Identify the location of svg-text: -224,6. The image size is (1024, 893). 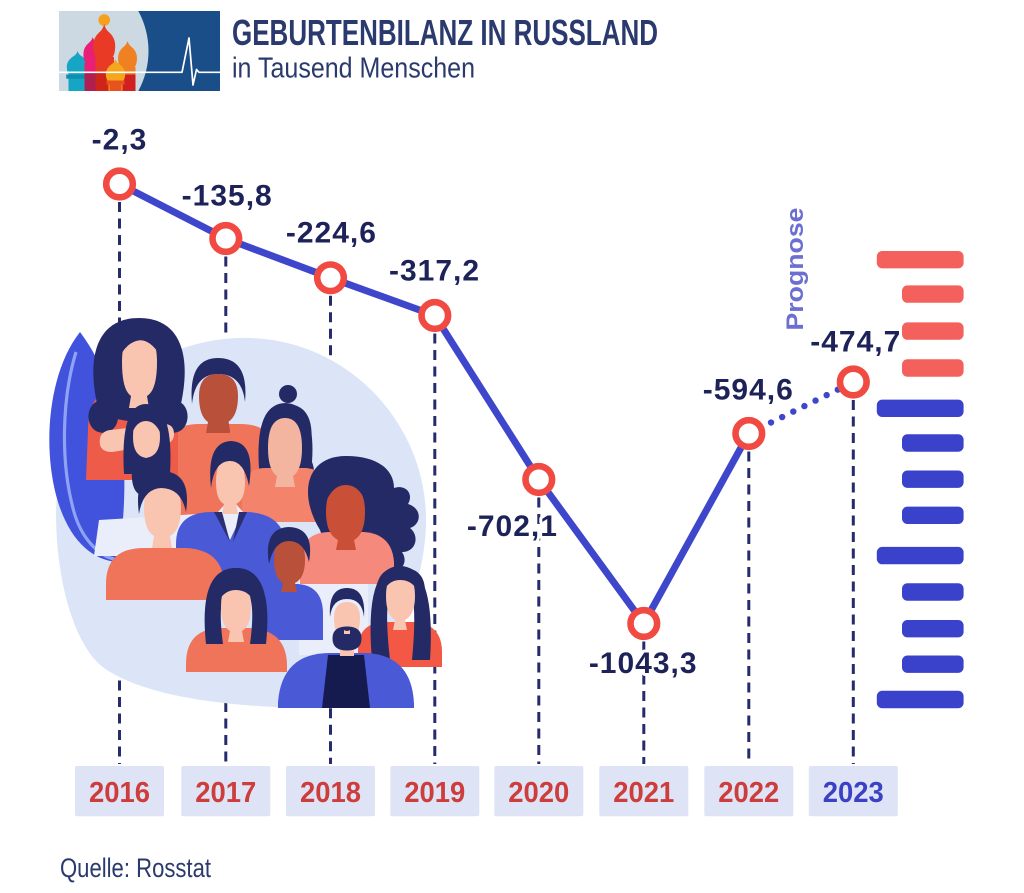
(331, 233).